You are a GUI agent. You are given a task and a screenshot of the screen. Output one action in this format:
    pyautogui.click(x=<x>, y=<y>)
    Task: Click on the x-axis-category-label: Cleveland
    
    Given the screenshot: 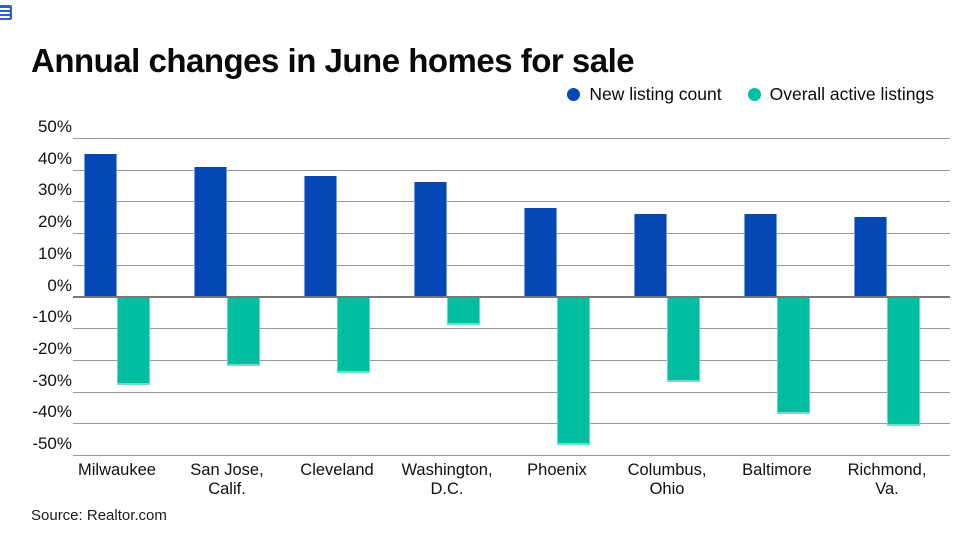 What is the action you would take?
    pyautogui.click(x=337, y=470)
    